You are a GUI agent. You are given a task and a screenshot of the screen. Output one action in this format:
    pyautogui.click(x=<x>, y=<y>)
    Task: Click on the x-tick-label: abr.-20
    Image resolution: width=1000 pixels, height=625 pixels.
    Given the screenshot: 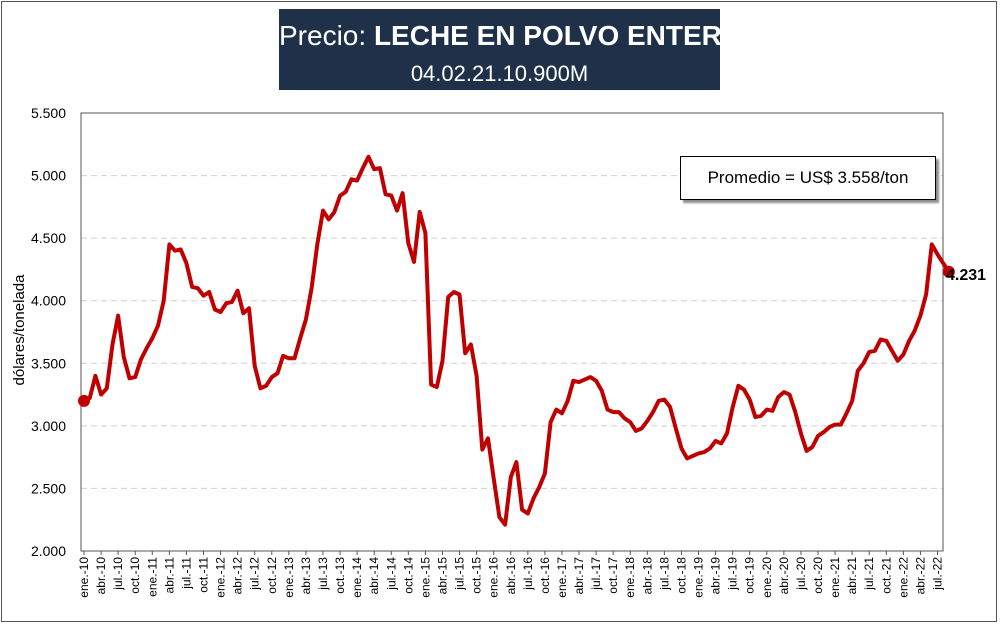 What is the action you would take?
    pyautogui.click(x=784, y=576)
    